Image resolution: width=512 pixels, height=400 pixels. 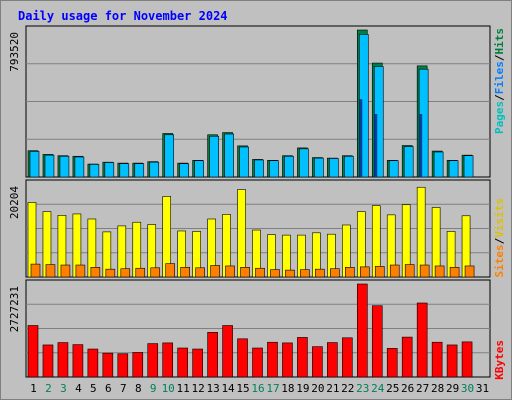 What do you see at coordinates (421, 232) in the screenshot?
I see `bar-visits` at bounding box center [421, 232].